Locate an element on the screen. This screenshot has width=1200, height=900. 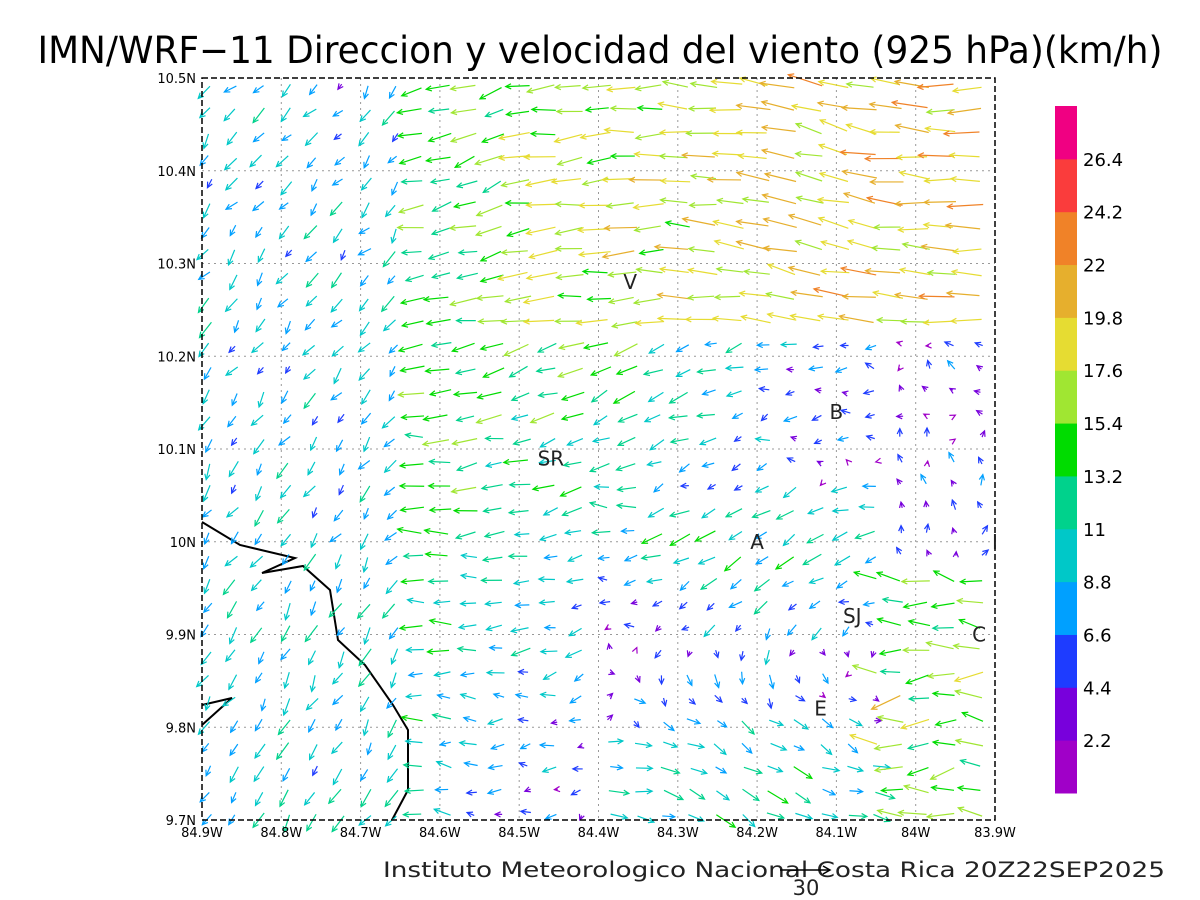
place-label: C is located at coordinates (979, 635).